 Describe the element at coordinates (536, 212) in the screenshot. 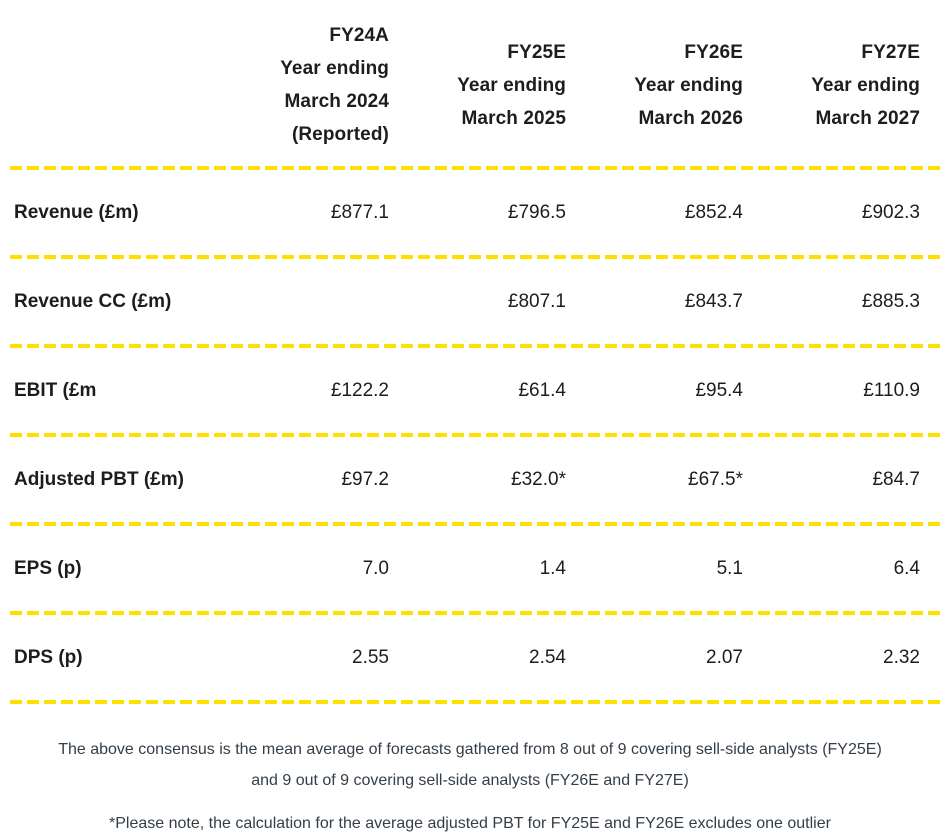

I see `cell-fy25e: £796.5` at that location.